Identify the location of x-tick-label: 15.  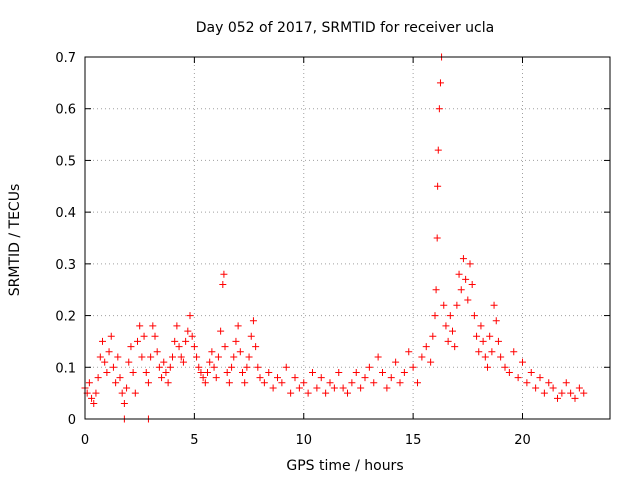
(413, 440).